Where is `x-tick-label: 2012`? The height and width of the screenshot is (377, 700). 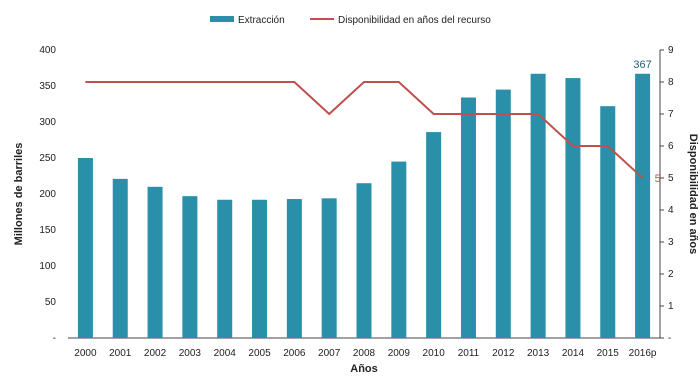
x-tick-label: 2012 is located at coordinates (503, 353).